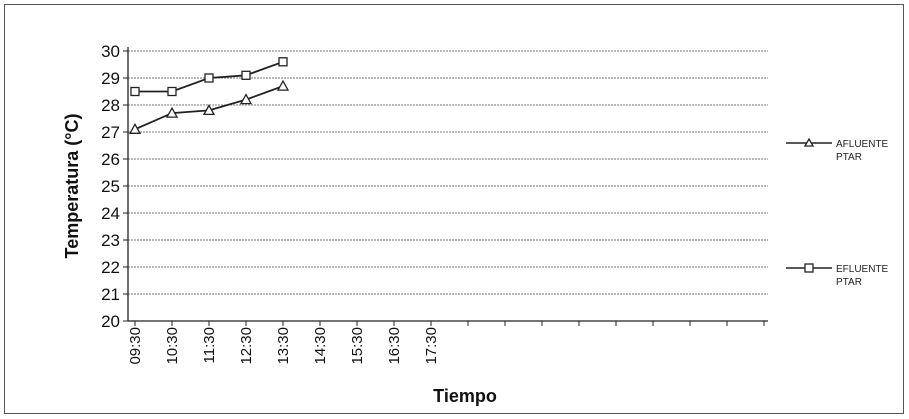 The height and width of the screenshot is (419, 909). What do you see at coordinates (110, 186) in the screenshot?
I see `y-tick-label: 25` at bounding box center [110, 186].